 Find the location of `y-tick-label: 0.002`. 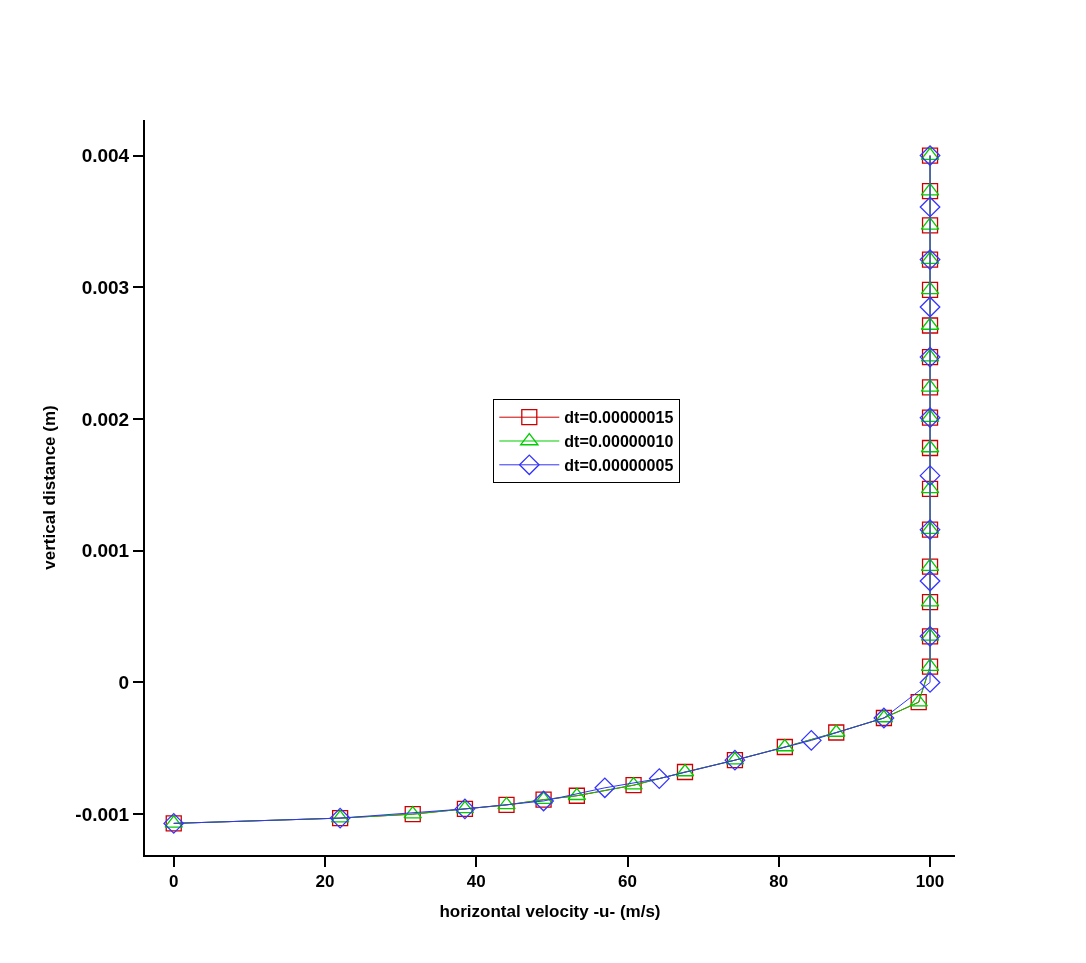

y-tick-label: 0.002 is located at coordinates (105, 419).